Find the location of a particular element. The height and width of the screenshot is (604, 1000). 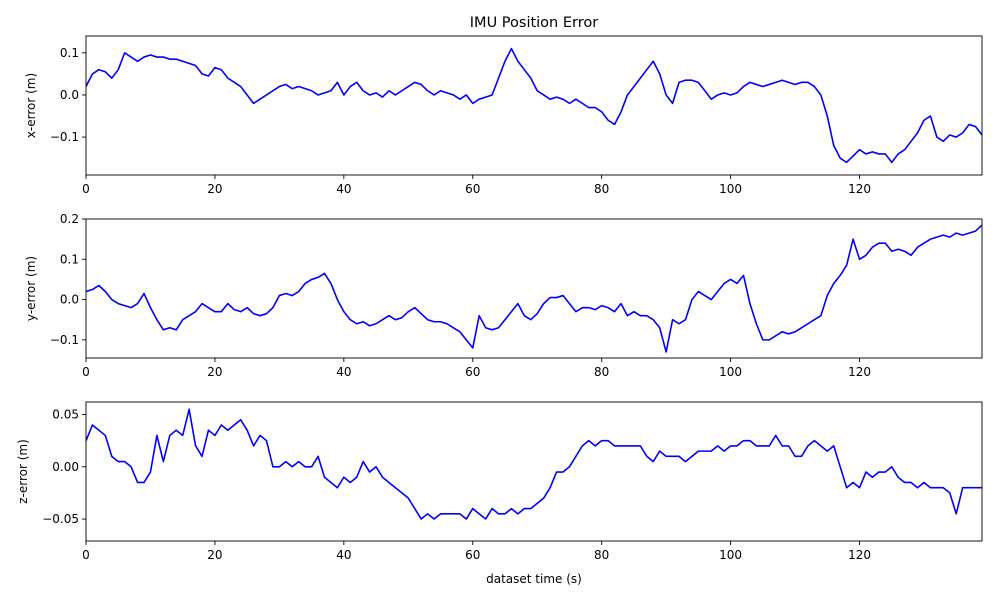

x-error-x-tick-label: 0 is located at coordinates (86, 189).